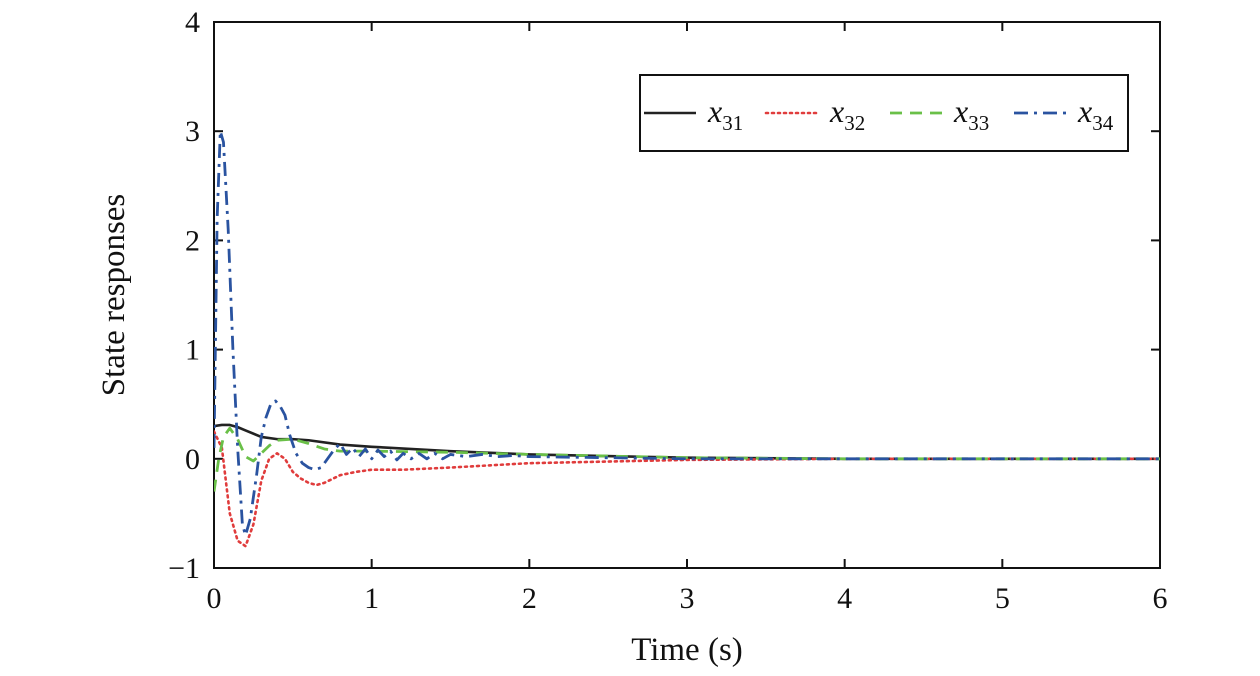 The height and width of the screenshot is (676, 1260). I want to click on x-tick-label: 2, so click(529, 598).